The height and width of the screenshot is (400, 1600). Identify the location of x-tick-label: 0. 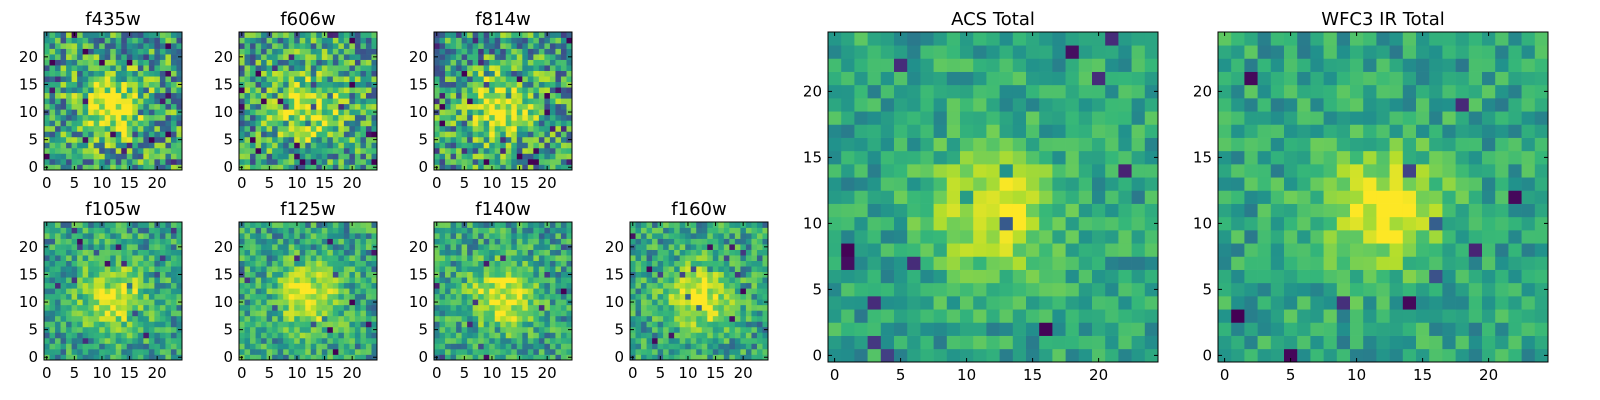
(437, 373).